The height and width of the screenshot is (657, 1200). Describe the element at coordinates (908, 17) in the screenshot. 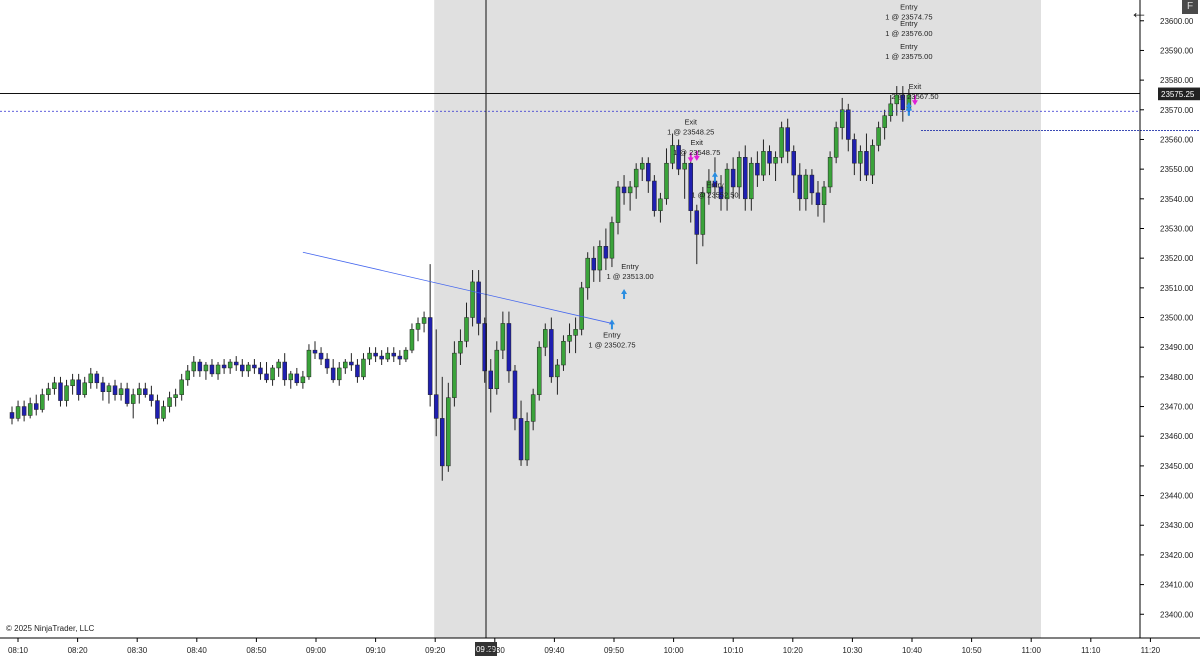

I see `trade-detail-label: 1 @ 23574.75` at that location.